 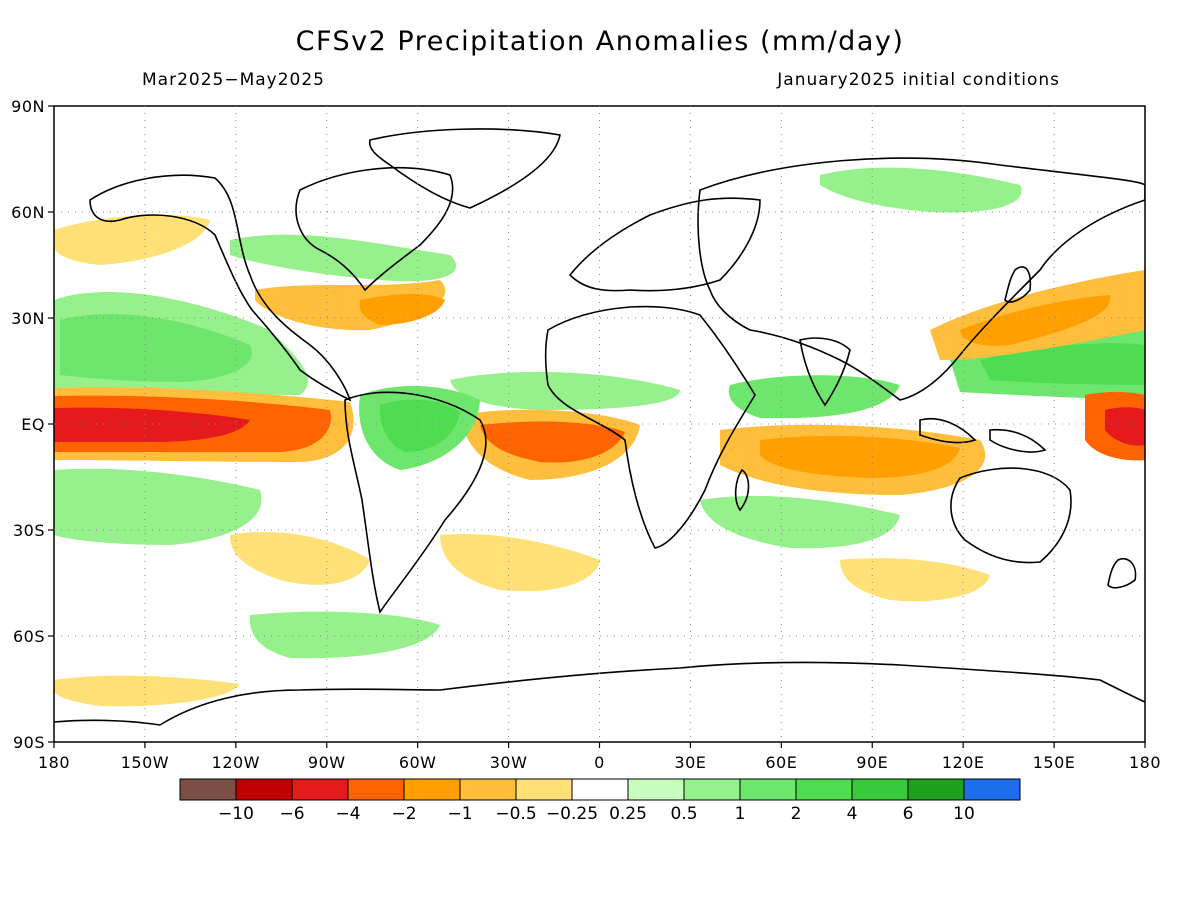 What do you see at coordinates (1054, 762) in the screenshot?
I see `lon-tick-label: 150E` at bounding box center [1054, 762].